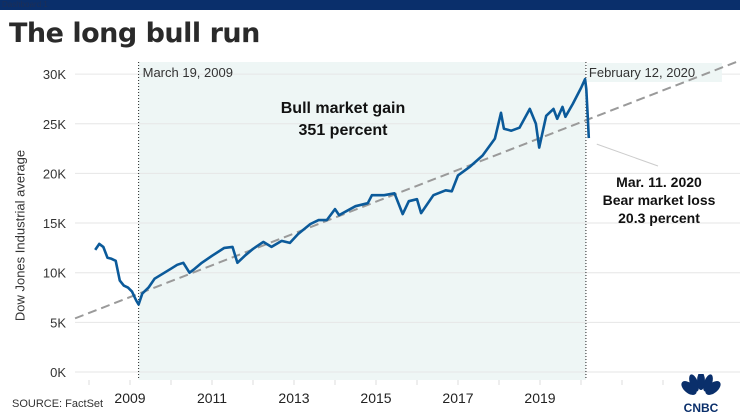 This screenshot has width=740, height=416. What do you see at coordinates (370, 5) in the screenshot?
I see `window-title-bar: Dashboard 1` at bounding box center [370, 5].